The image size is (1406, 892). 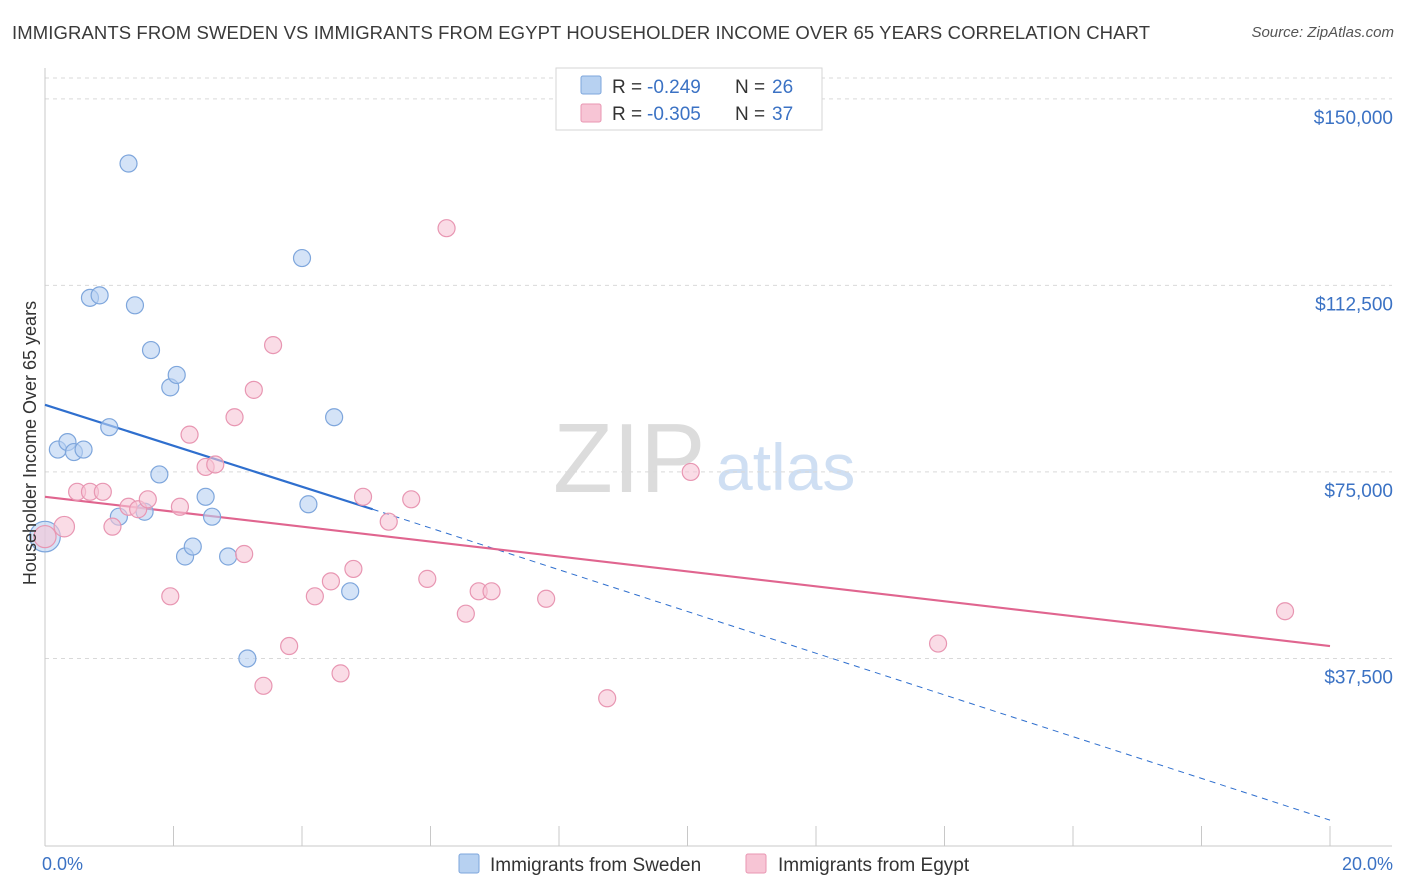 I want to click on legend-n-value-egypt: 37, so click(x=782, y=114).